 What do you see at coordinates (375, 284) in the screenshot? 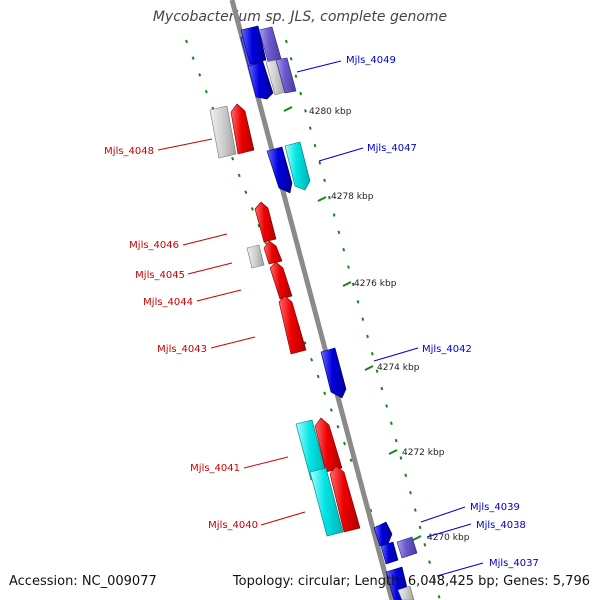
I see `kbp-label: 4276 kbp` at bounding box center [375, 284].